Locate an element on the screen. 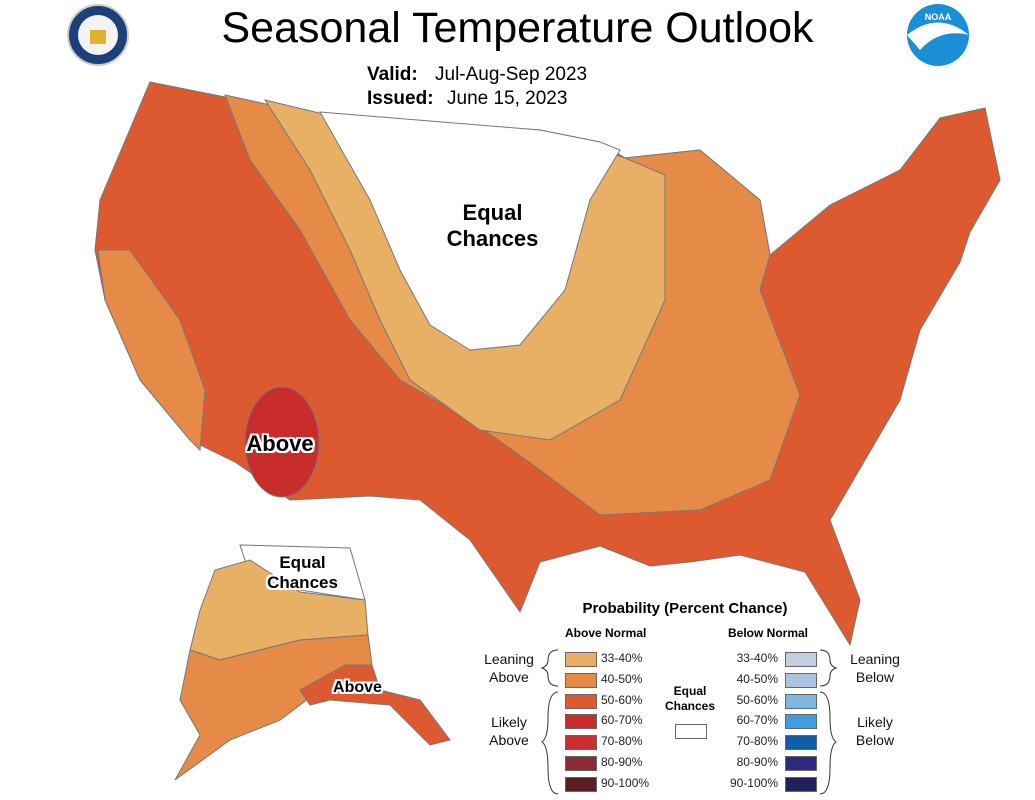 This screenshot has width=1035, height=800. conus-equal-chances is located at coordinates (470, 231).